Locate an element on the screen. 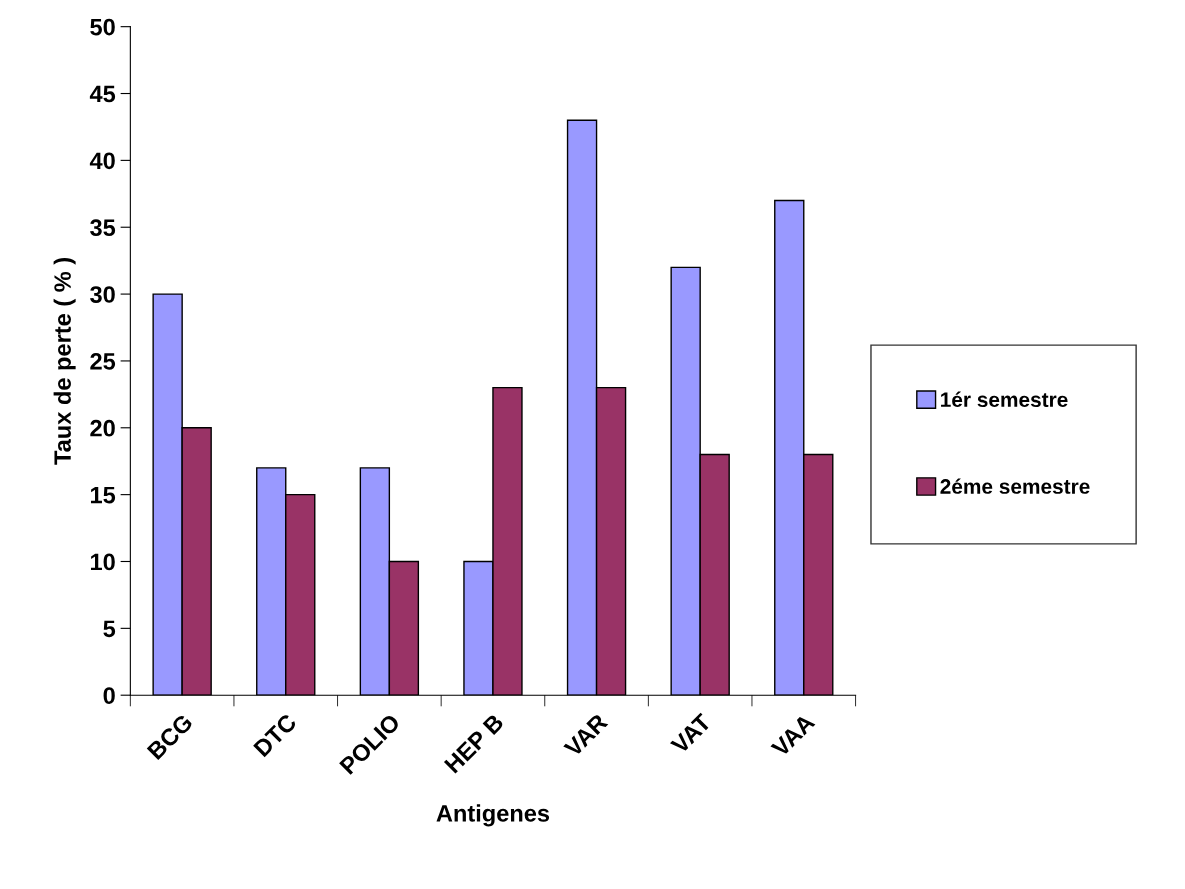 Image resolution: width=1185 pixels, height=889 pixels. y-tick-label: 5 is located at coordinates (109, 629).